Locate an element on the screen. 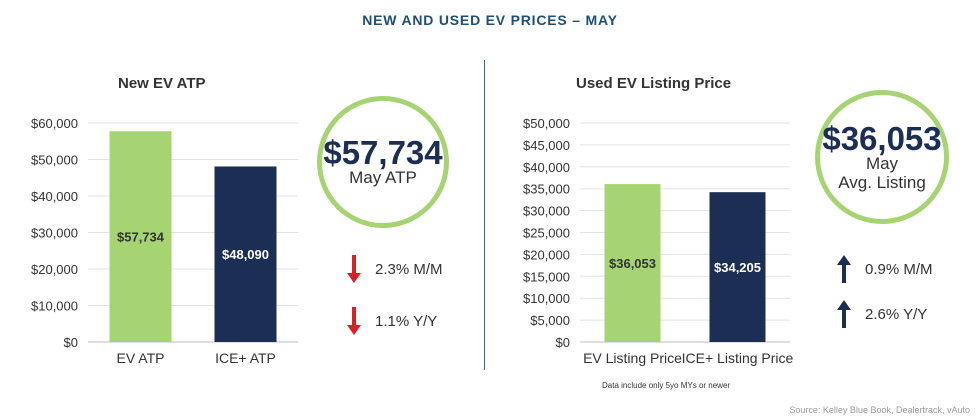  footnote: Data include only 5yo MYs or newer is located at coordinates (666, 385).